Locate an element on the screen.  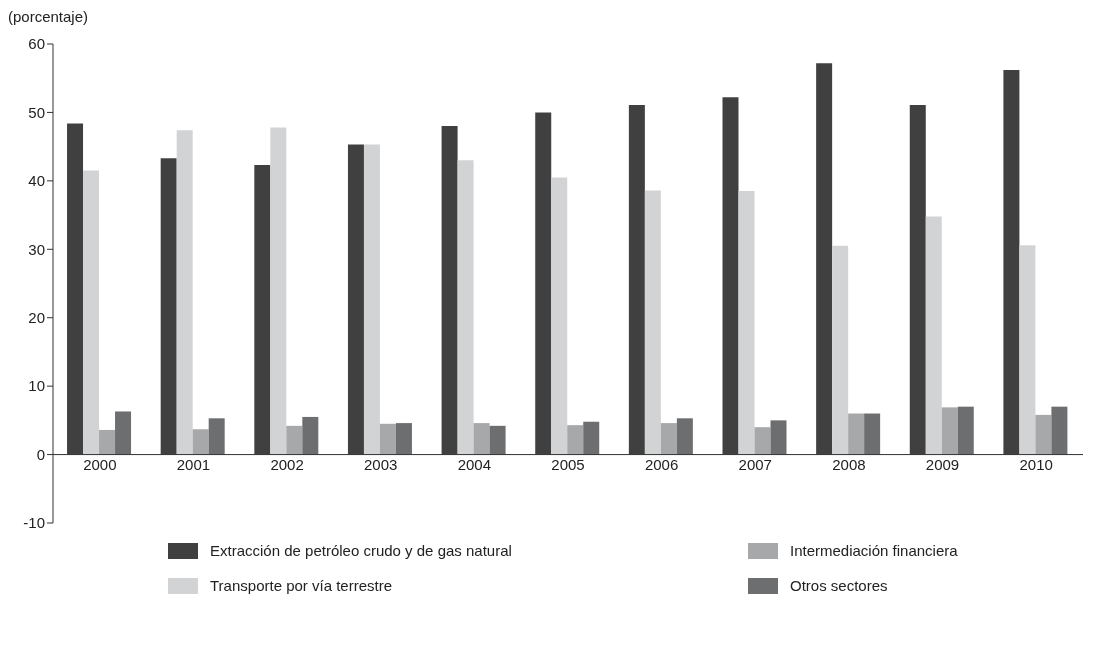
legend-label: Otros sectores is located at coordinates (839, 585).